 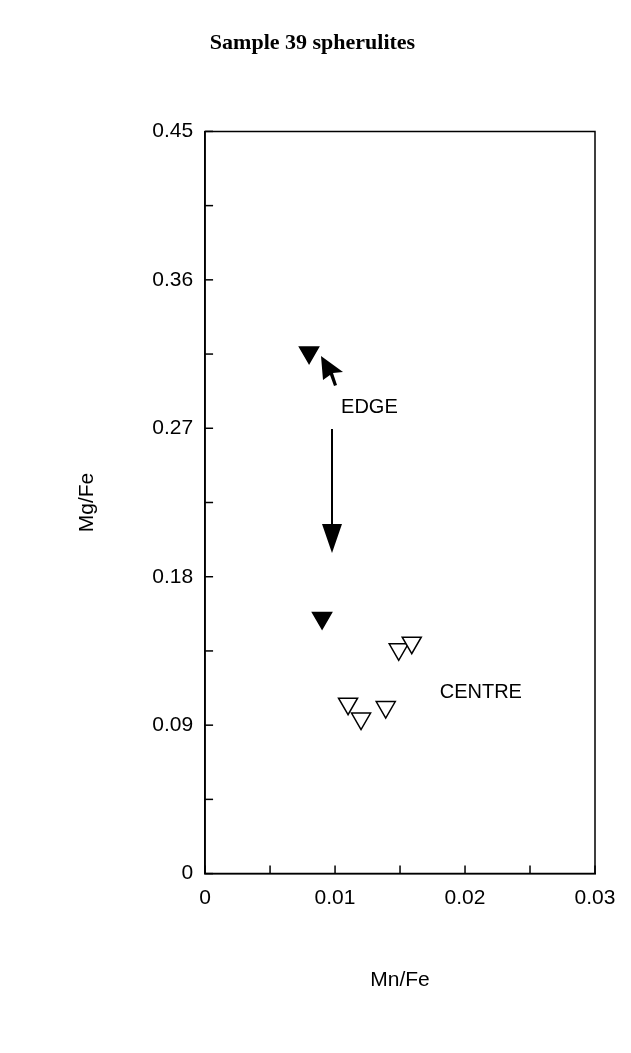 I want to click on chart-title: Sample 39 spherulites, so click(x=312, y=41).